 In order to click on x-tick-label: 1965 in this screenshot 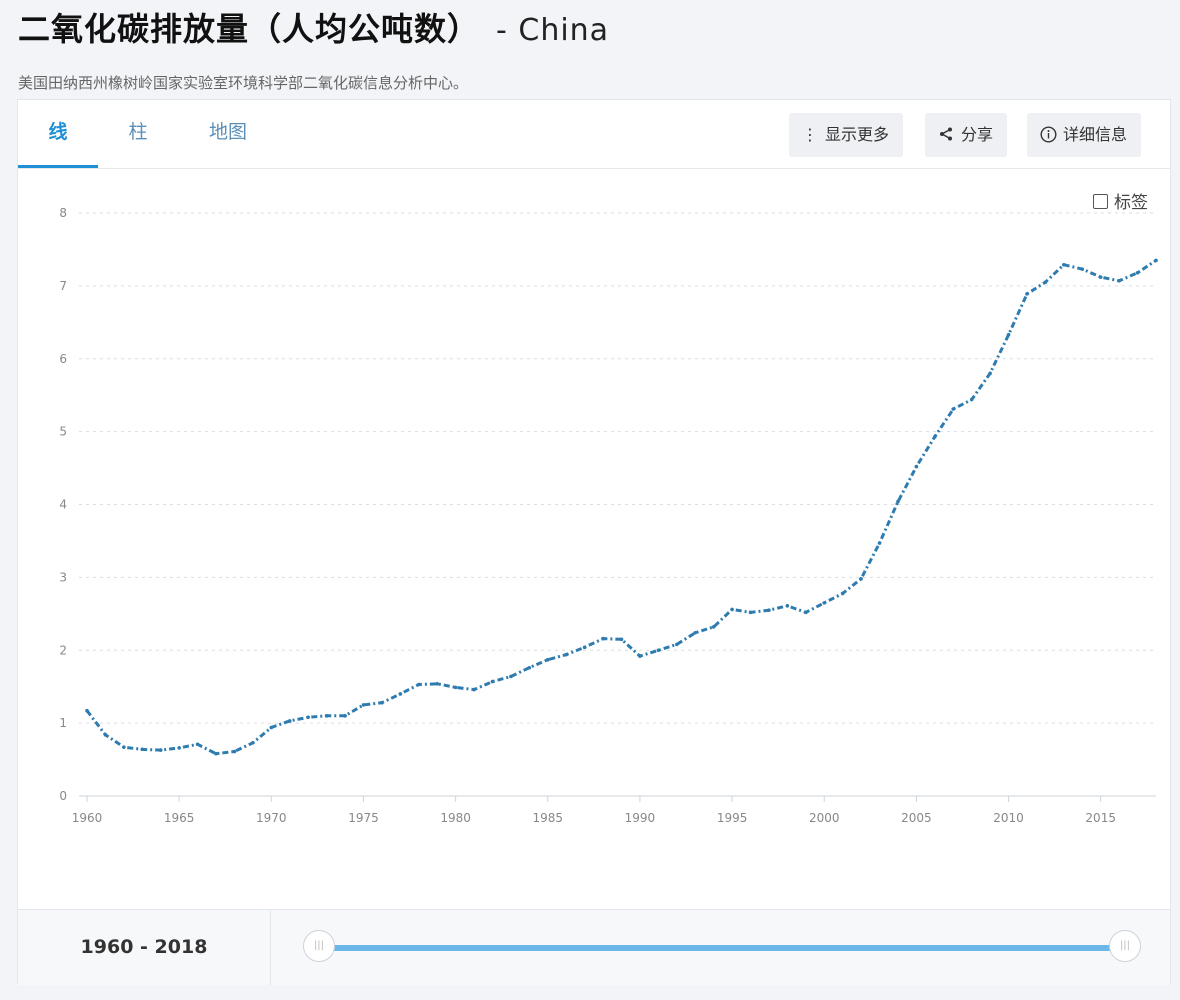, I will do `click(179, 818)`.